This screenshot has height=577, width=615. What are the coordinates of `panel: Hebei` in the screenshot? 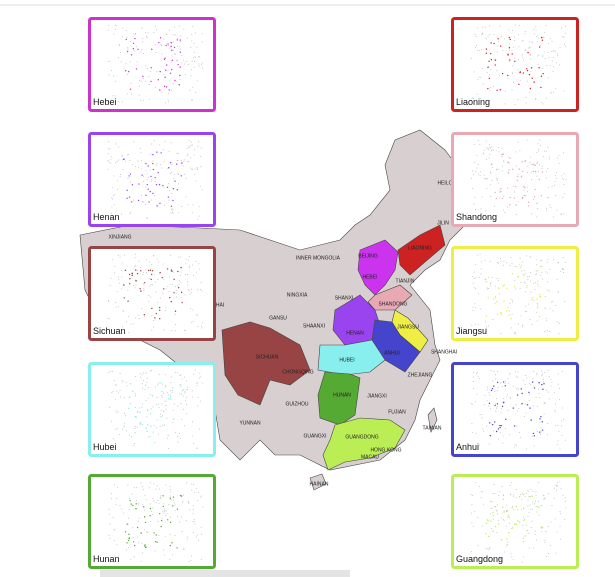 It's located at (152, 64).